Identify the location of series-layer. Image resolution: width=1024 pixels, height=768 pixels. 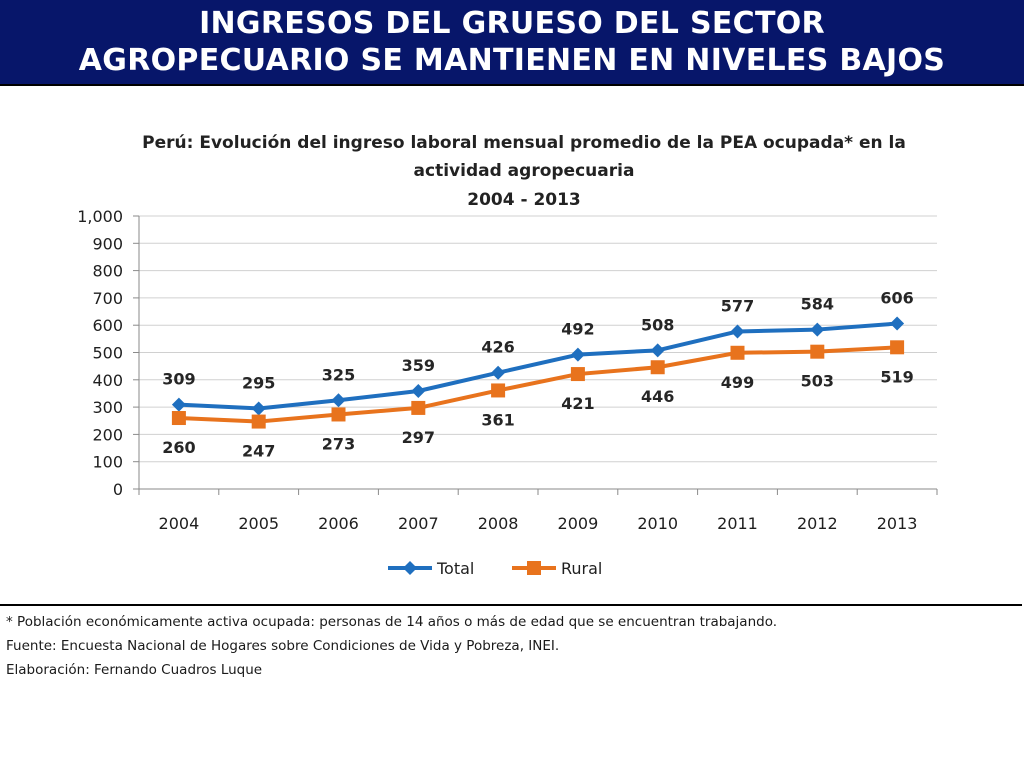
(538, 372).